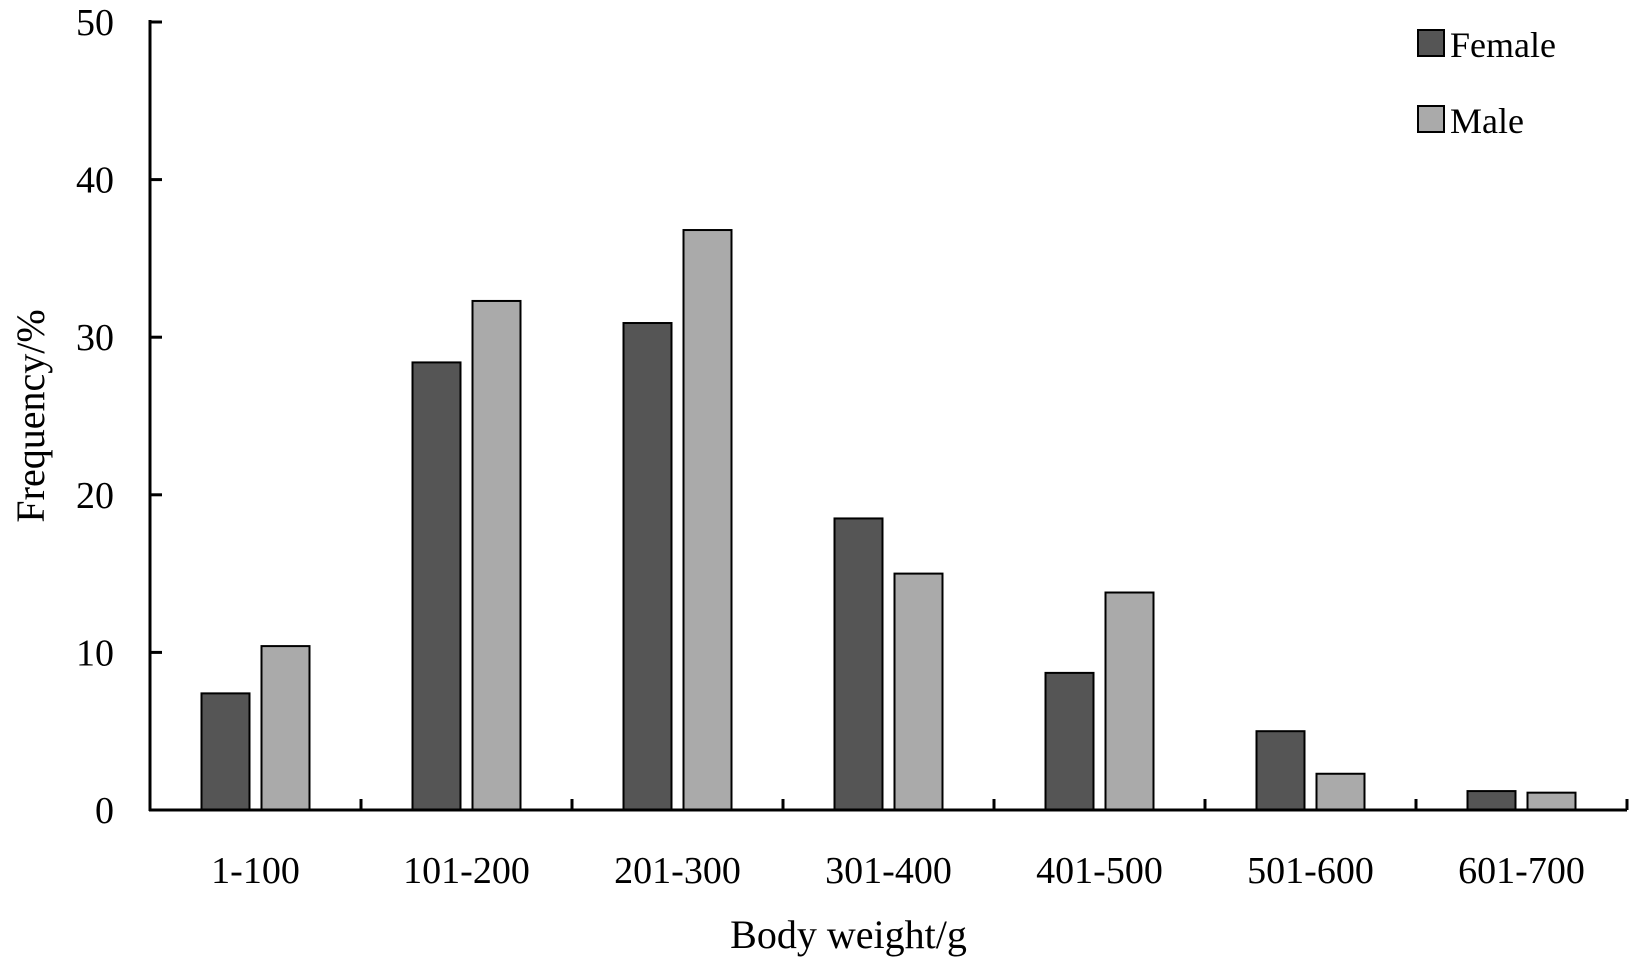 The width and height of the screenshot is (1630, 958). I want to click on x-axis-title: Body weight/g, so click(848, 934).